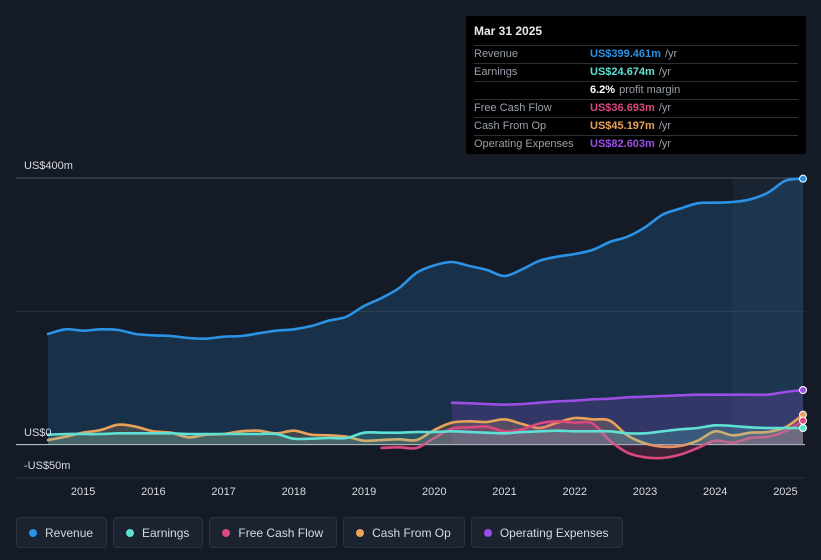  What do you see at coordinates (622, 144) in the screenshot?
I see `tooltip-row-value: US$82.603m` at bounding box center [622, 144].